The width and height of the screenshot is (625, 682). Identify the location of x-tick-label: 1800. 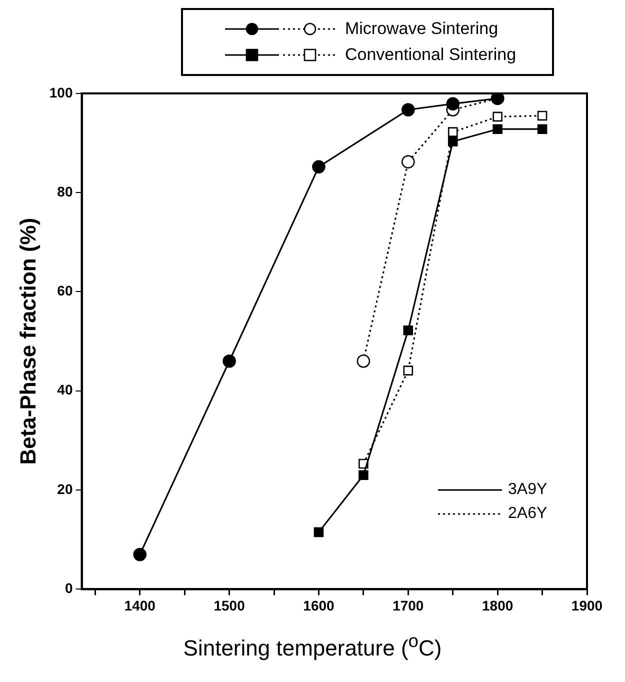
(498, 605).